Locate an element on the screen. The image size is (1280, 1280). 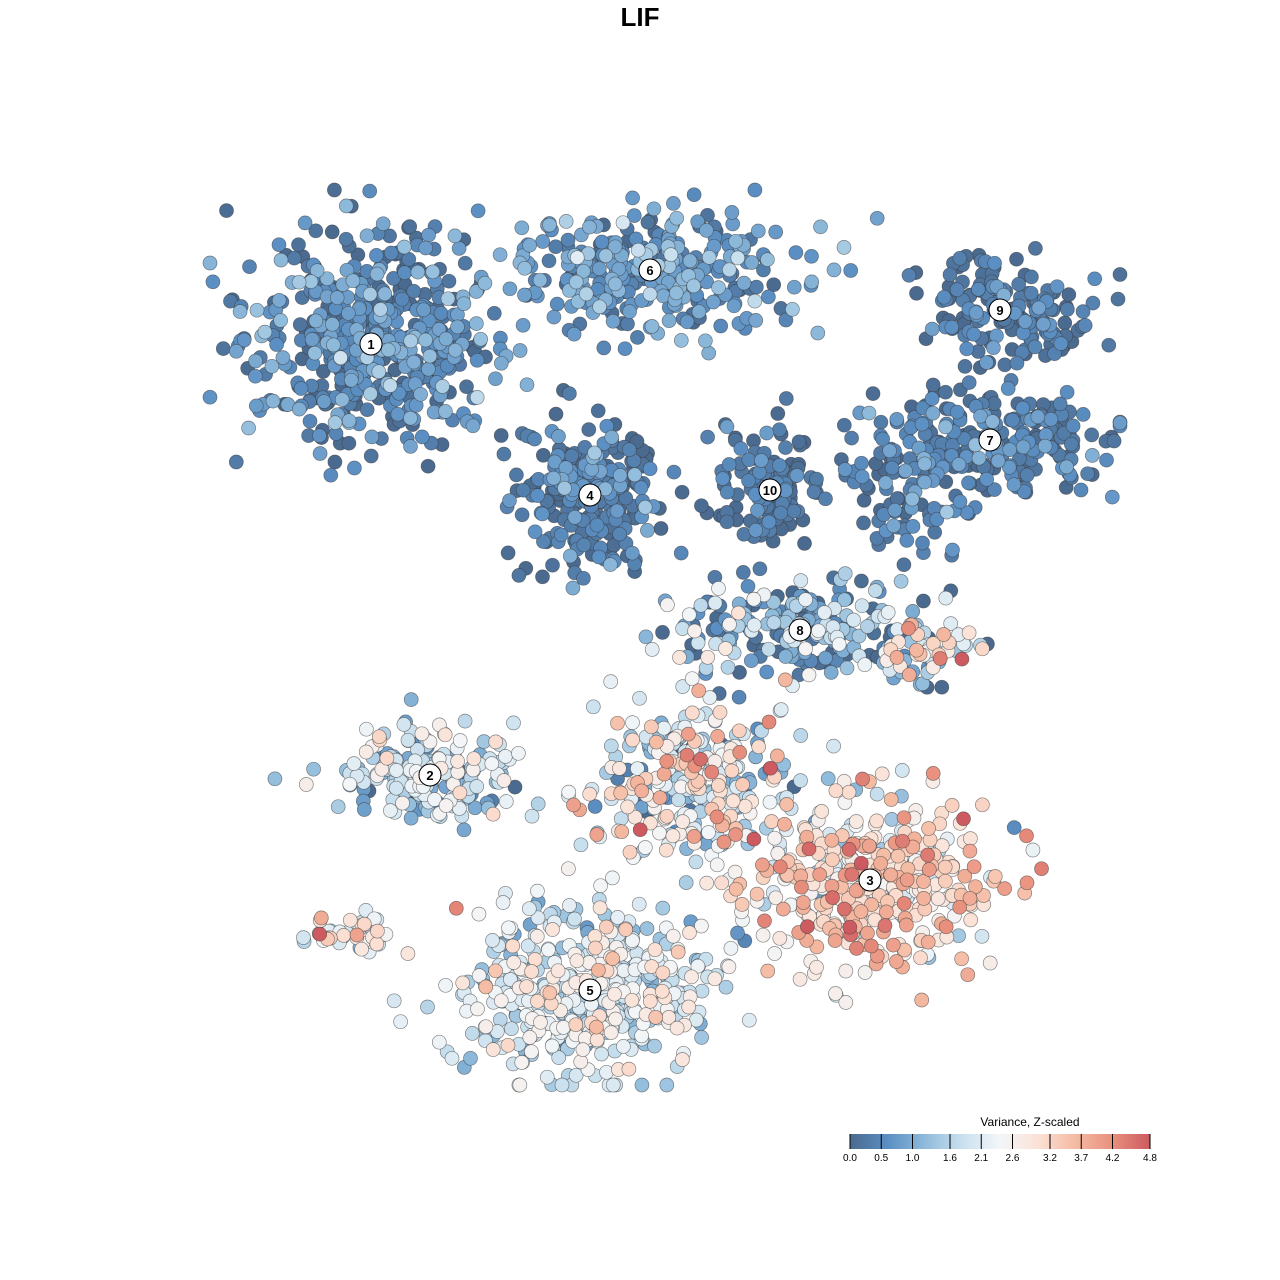
cluster-label: 6 is located at coordinates (649, 270).